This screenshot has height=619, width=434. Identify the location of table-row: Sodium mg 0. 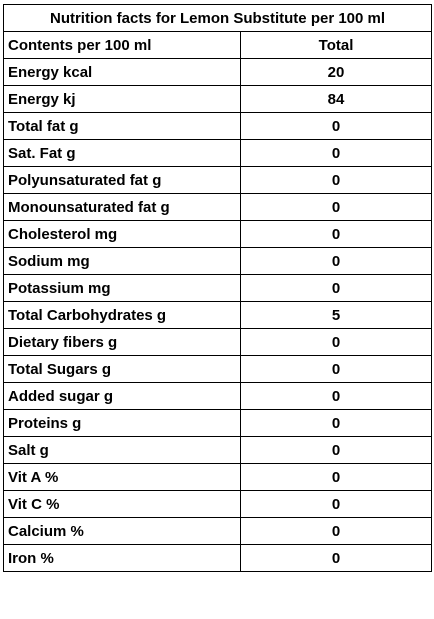
(218, 261).